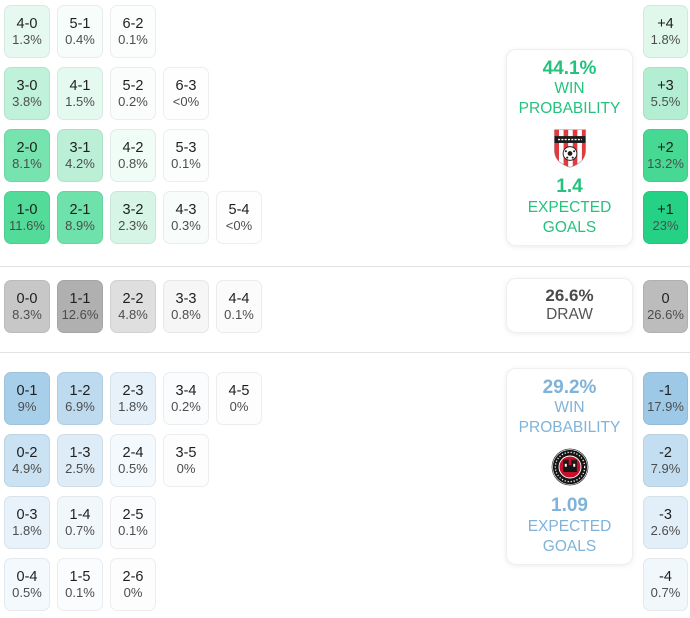  I want to click on score-probability: 8.1%, so click(27, 164).